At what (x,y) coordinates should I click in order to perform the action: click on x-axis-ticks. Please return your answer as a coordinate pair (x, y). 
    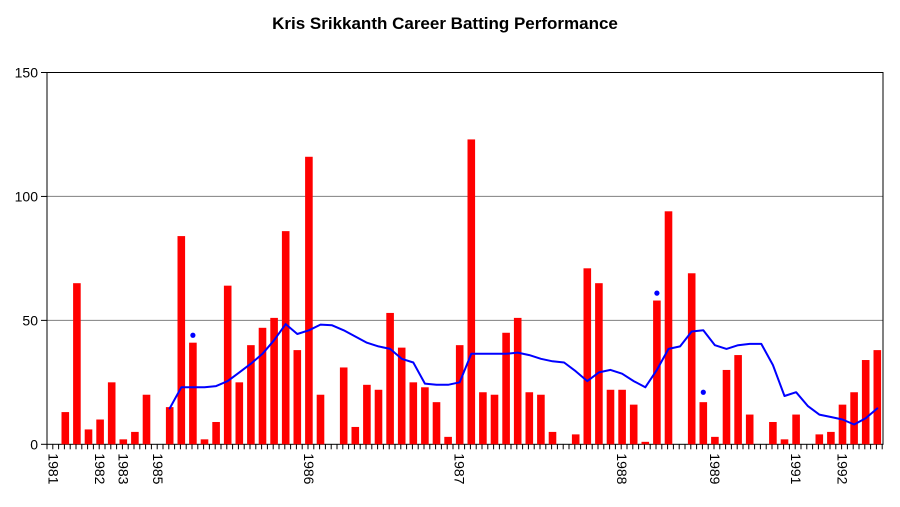
    Looking at the image, I should click on (464, 447).